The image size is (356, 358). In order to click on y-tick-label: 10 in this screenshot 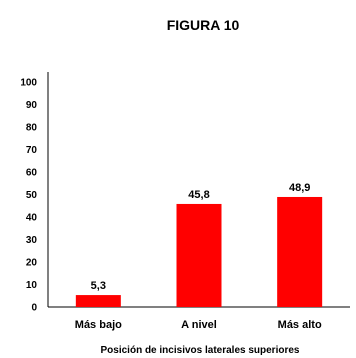, I will do `click(32, 285)`.